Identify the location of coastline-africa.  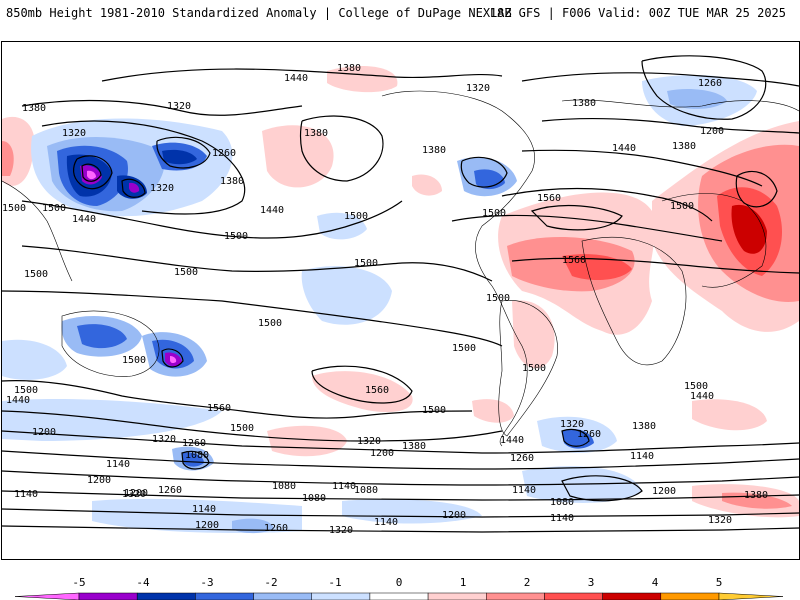
(634, 301).